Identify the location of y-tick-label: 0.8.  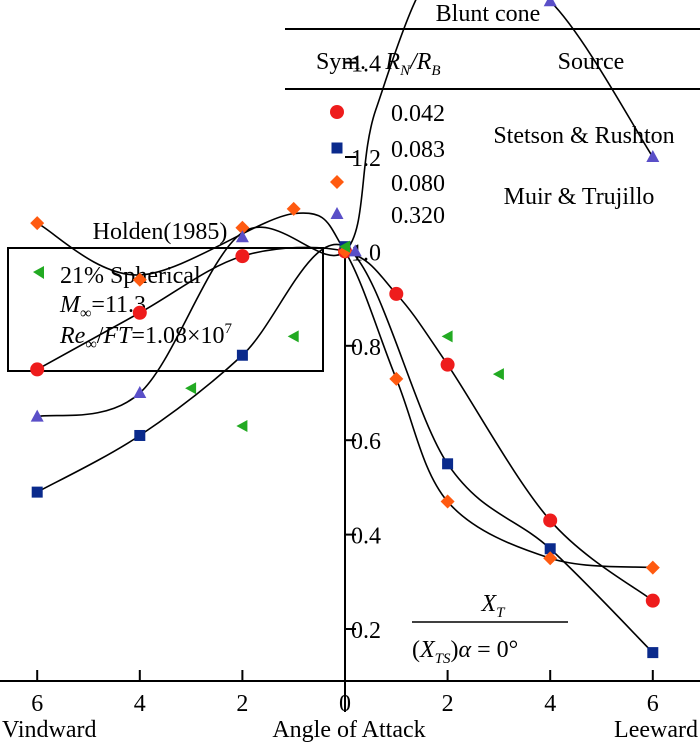
(366, 348).